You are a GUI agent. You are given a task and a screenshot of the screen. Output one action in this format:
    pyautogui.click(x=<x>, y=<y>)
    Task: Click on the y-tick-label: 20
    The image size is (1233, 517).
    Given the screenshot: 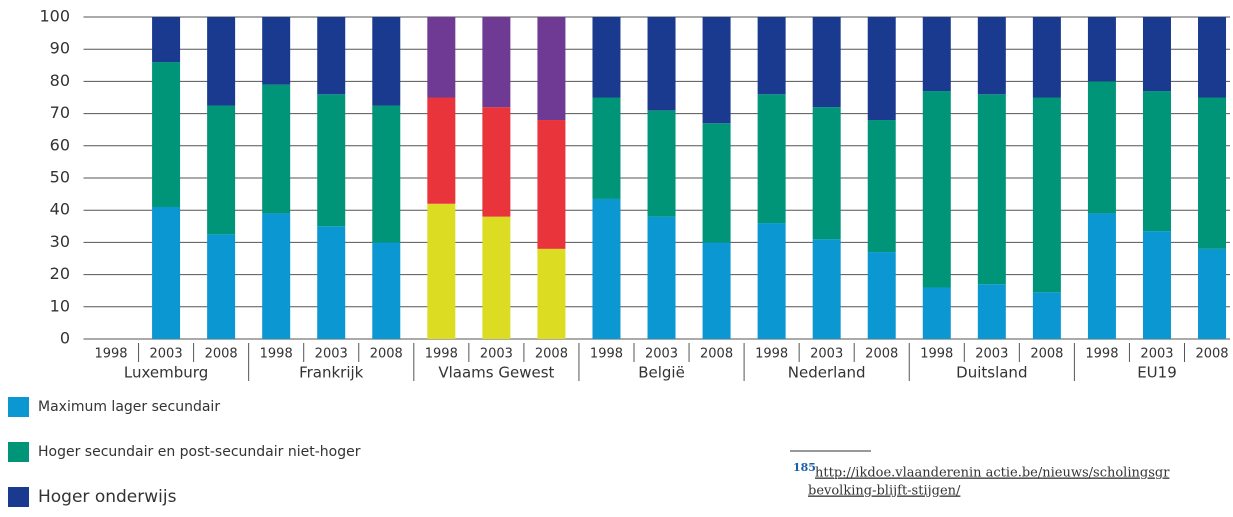 What is the action you would take?
    pyautogui.click(x=60, y=273)
    